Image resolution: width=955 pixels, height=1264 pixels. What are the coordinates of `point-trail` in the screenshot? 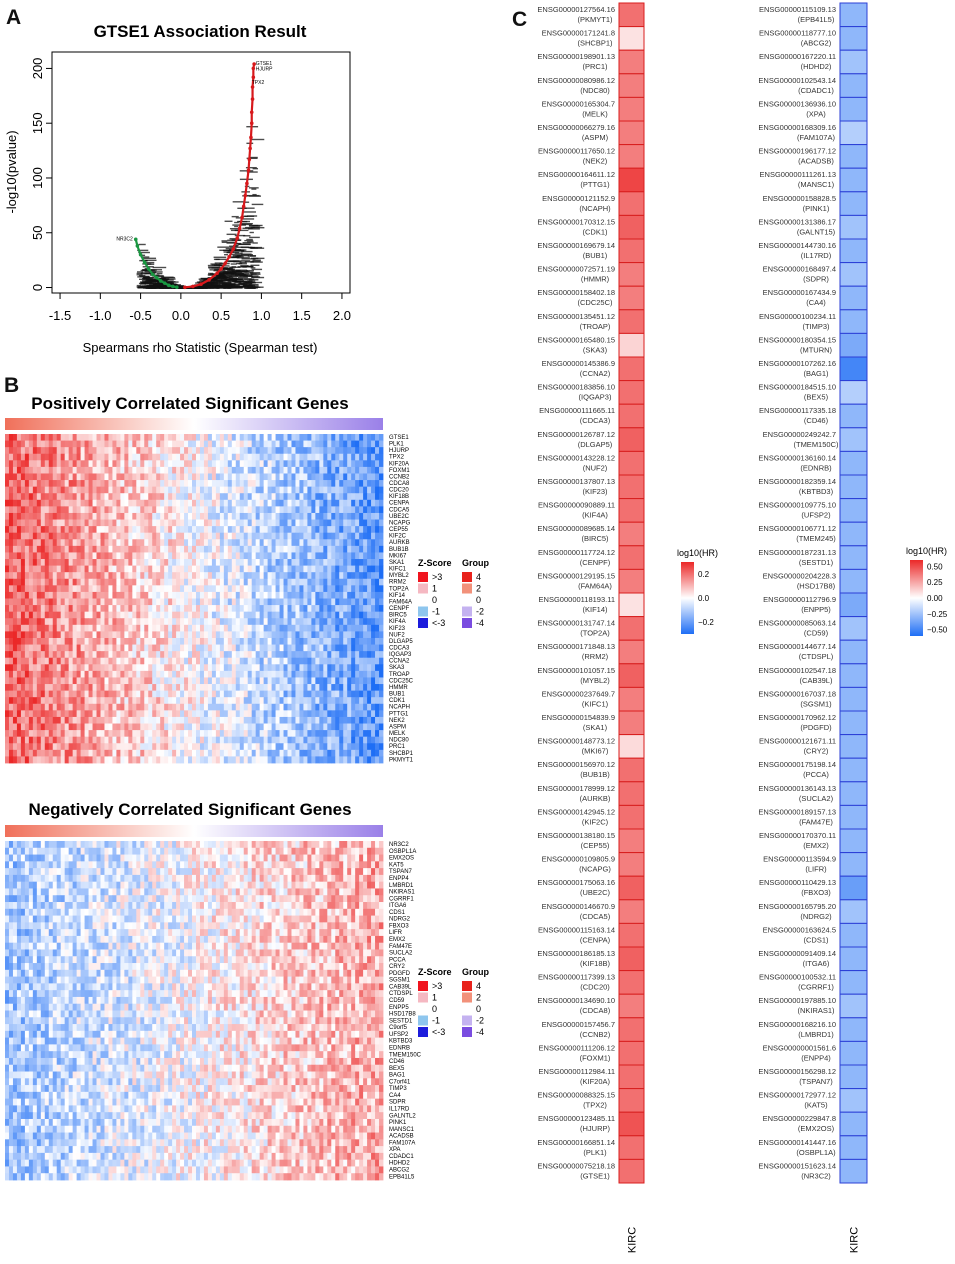 It's located at (146, 265).